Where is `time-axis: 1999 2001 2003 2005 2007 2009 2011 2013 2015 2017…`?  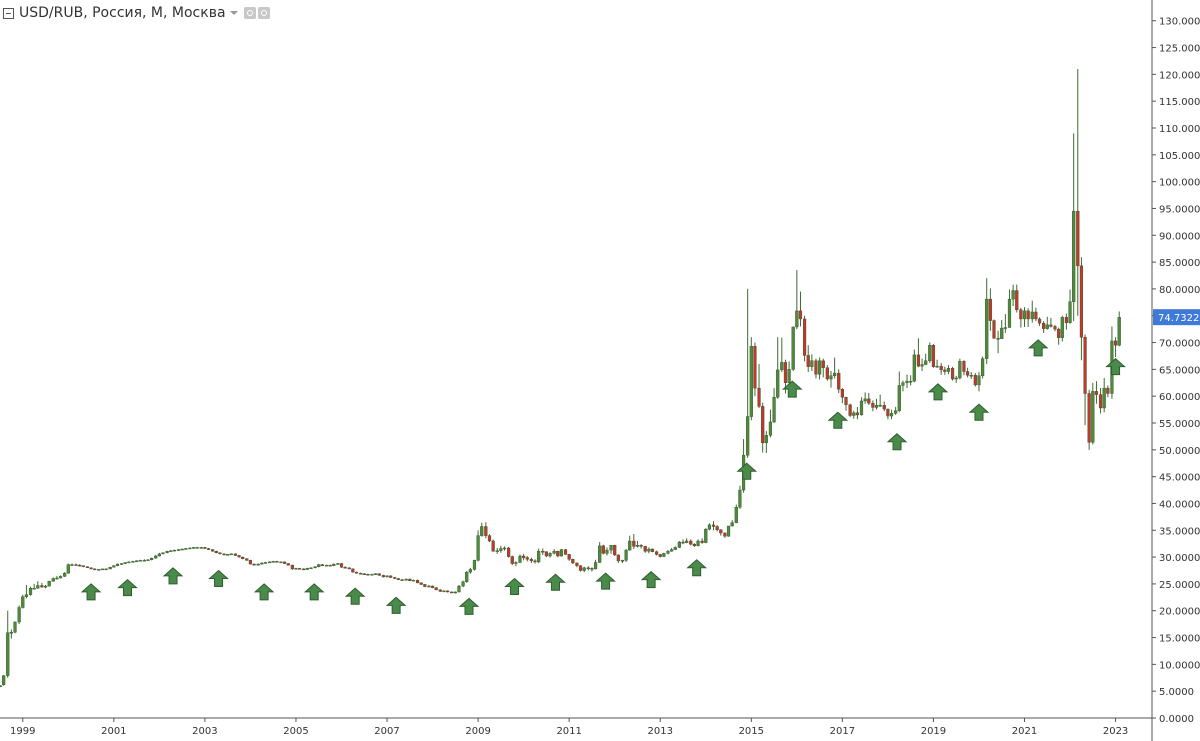
time-axis: 1999 2001 2003 2005 2007 2009 2011 2013 2015 2017… is located at coordinates (576, 727).